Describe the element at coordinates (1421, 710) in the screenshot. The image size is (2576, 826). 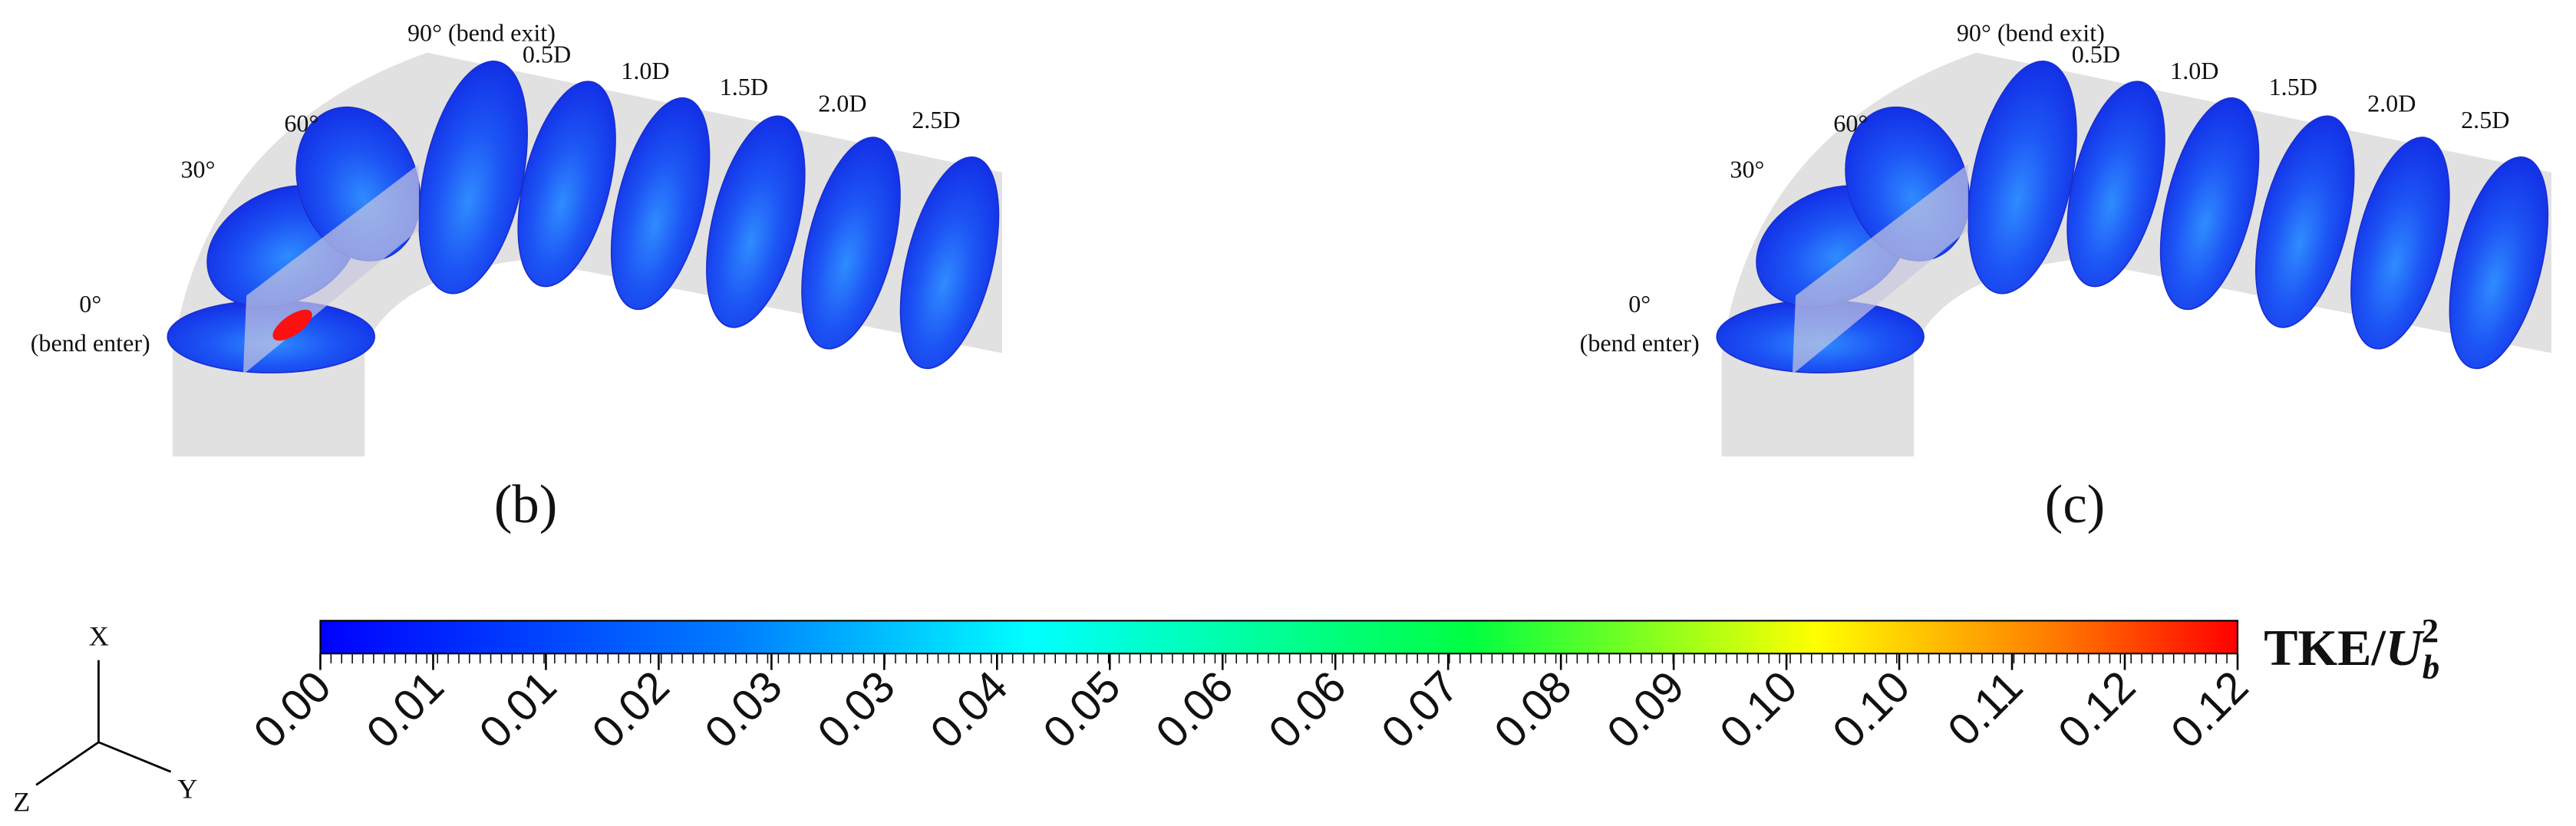
I see `colorbar-tick-label: 0.07` at that location.